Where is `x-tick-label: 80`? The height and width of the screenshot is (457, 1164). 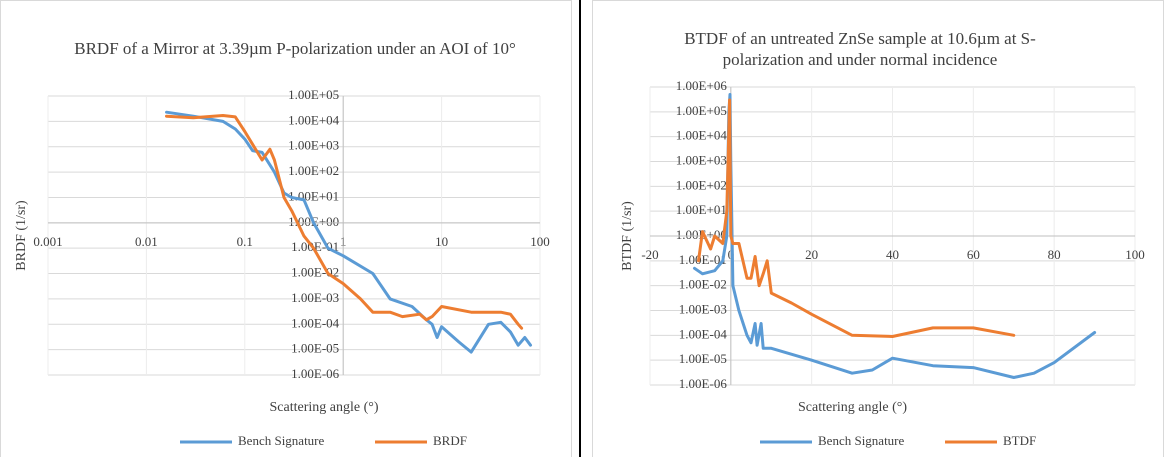
x-tick-label: 80 is located at coordinates (1054, 254).